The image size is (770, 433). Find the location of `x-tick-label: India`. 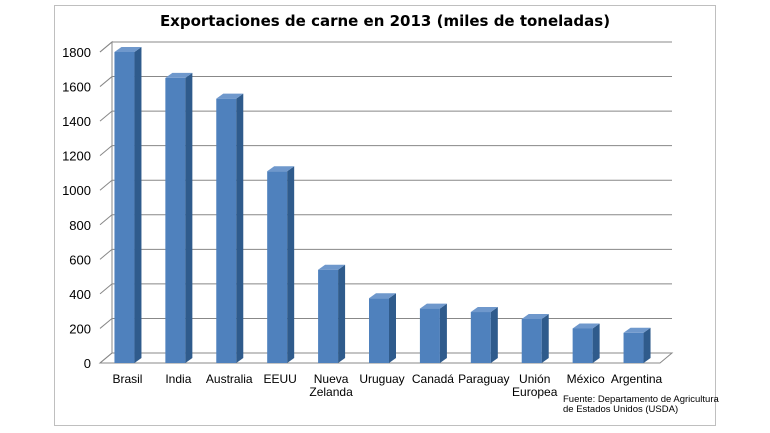

x-tick-label: India is located at coordinates (178, 379).